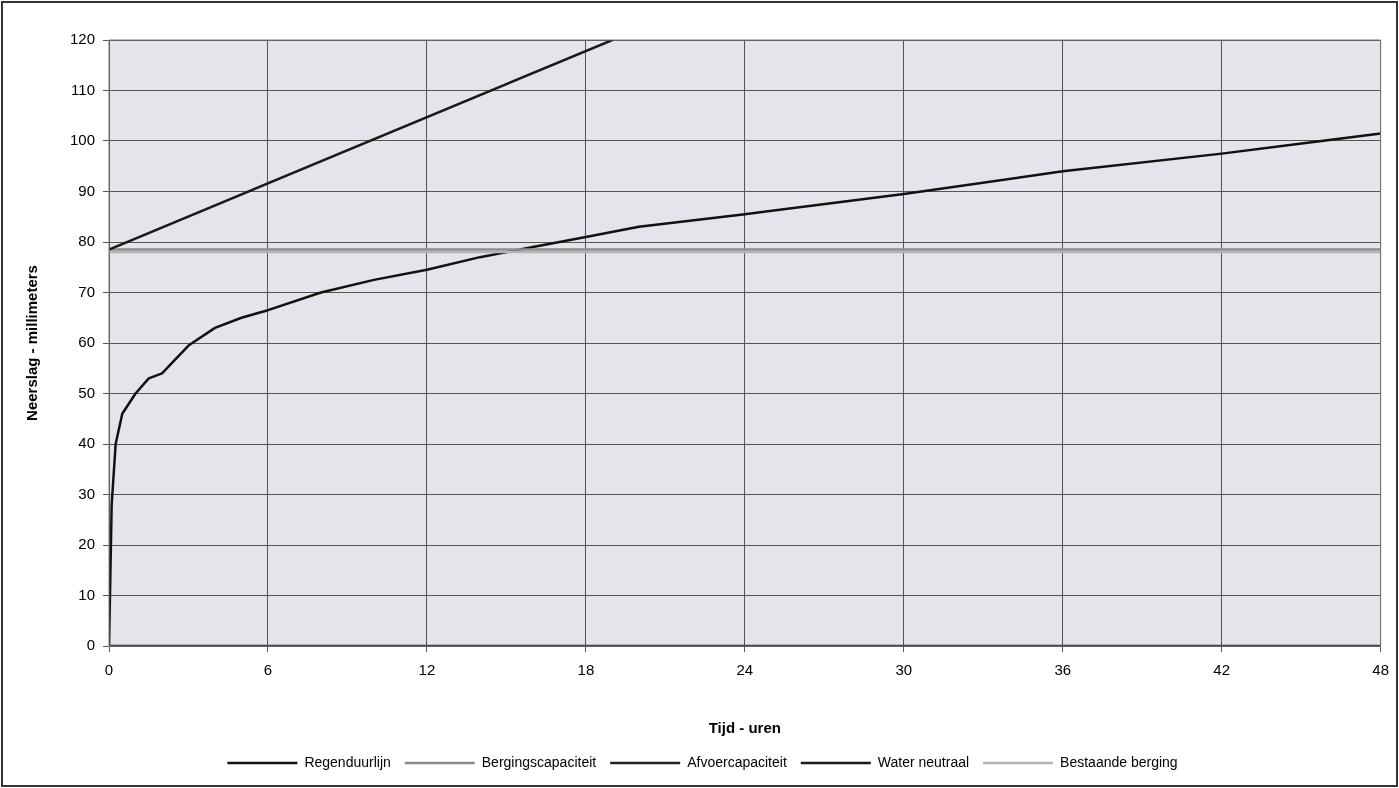 The image size is (1399, 788). I want to click on x-tick-label: 30, so click(904, 670).